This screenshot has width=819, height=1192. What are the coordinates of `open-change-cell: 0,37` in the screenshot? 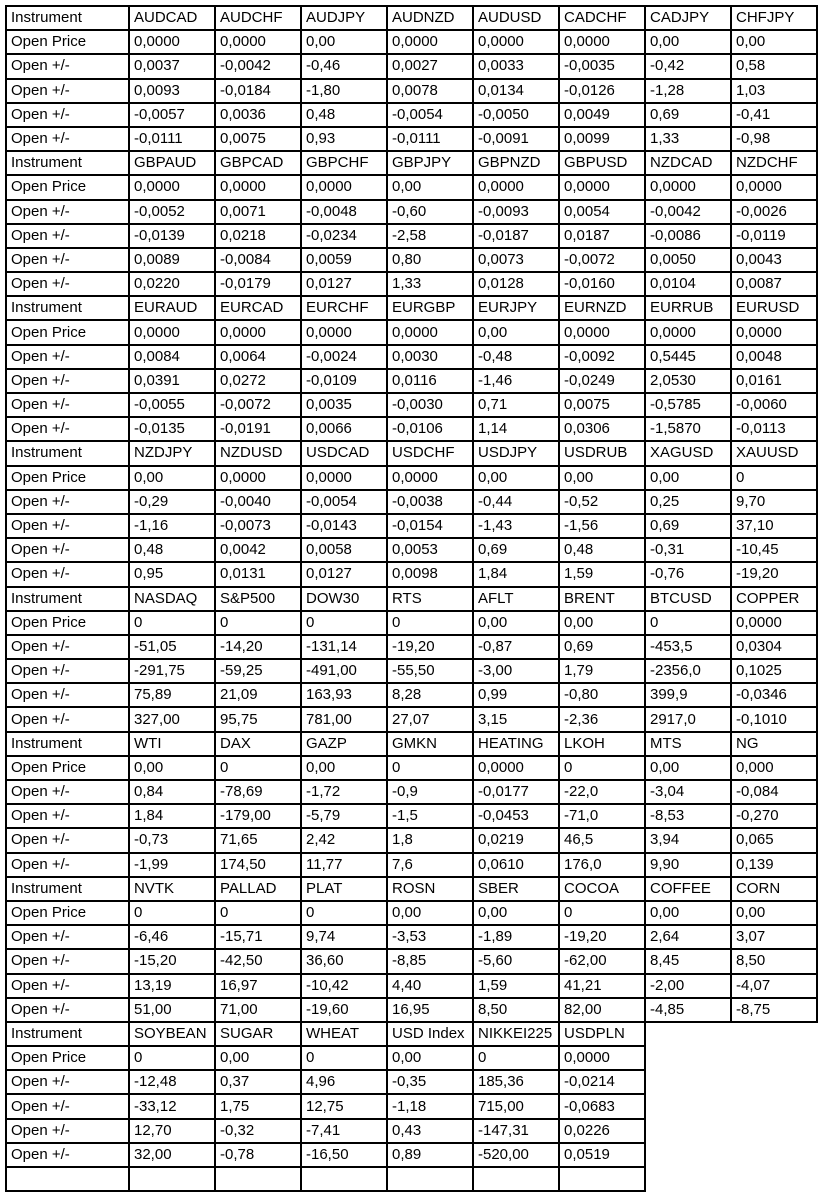 It's located at (258, 1082).